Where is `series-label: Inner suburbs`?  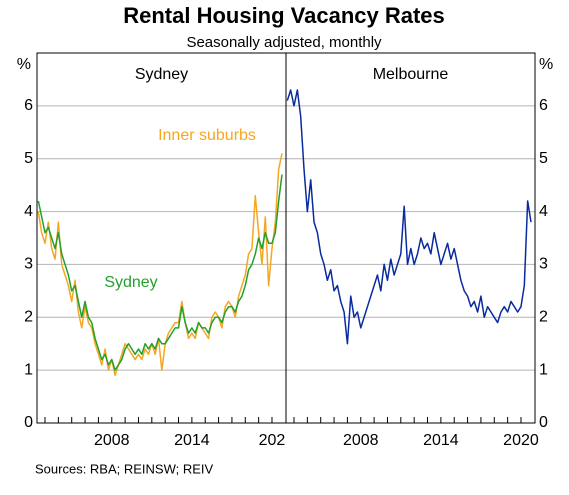
series-label: Inner suburbs is located at coordinates (207, 135).